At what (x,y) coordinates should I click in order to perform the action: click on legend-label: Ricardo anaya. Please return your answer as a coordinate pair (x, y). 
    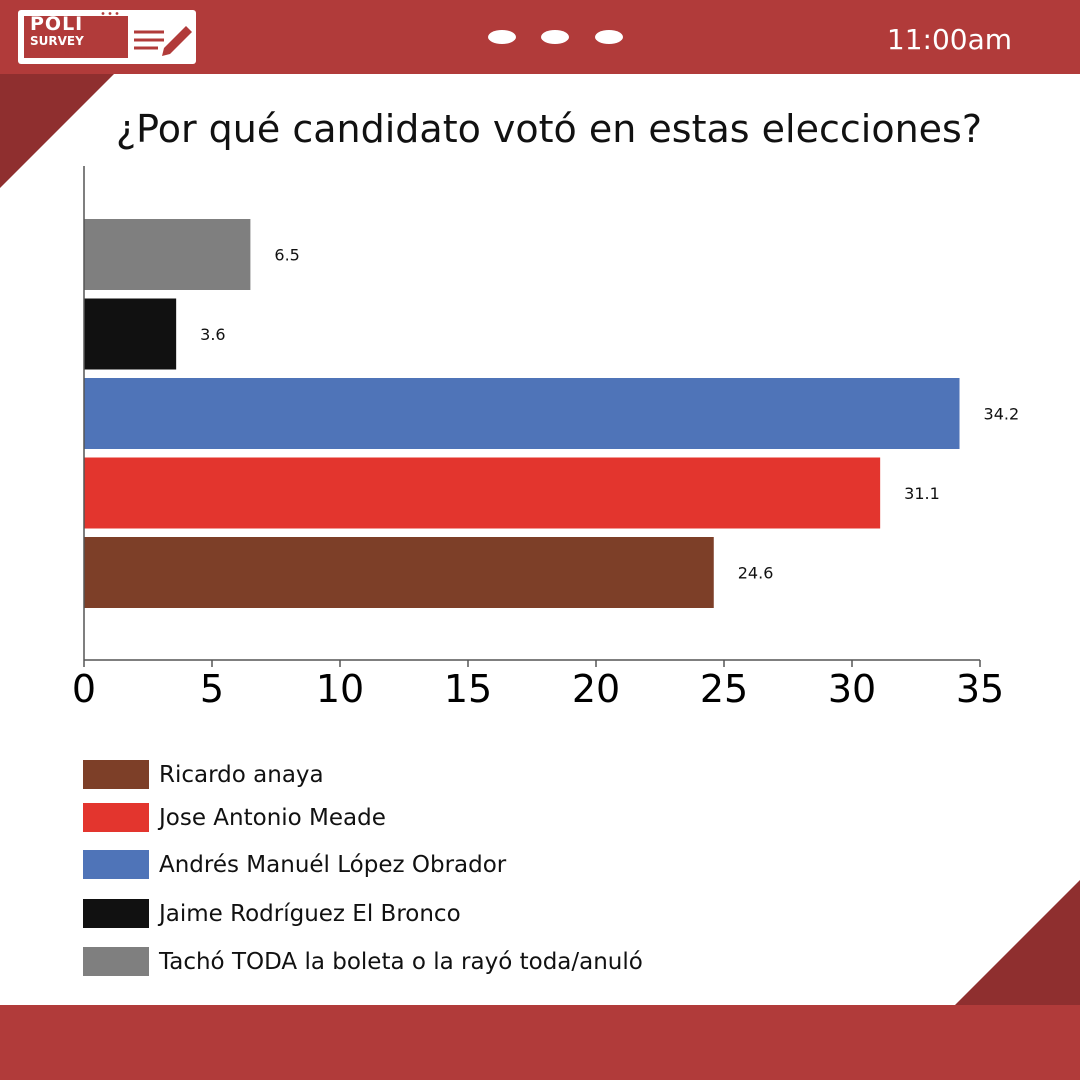
    Looking at the image, I should click on (241, 775).